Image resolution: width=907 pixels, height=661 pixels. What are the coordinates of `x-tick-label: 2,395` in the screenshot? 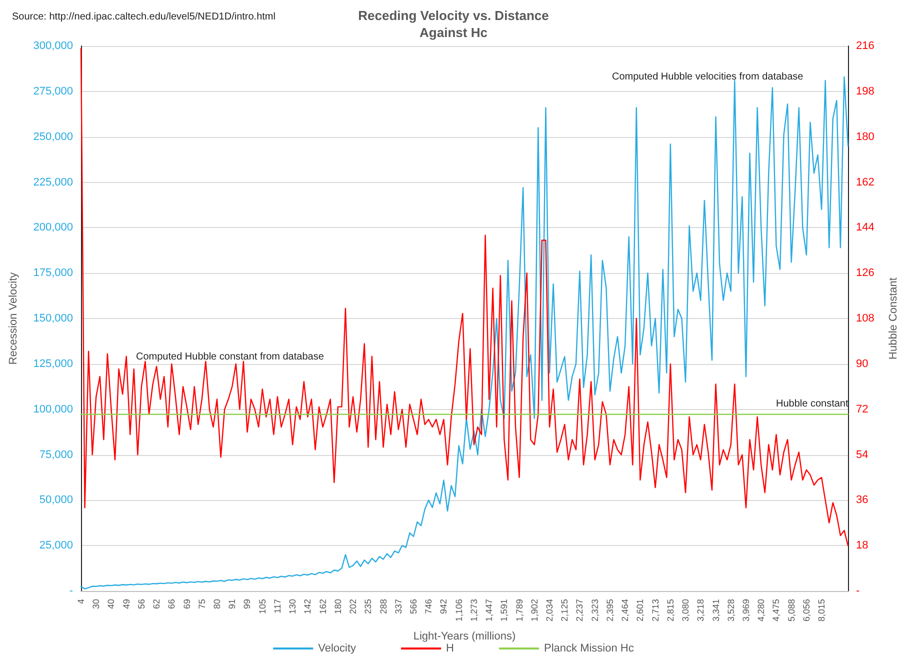 It's located at (609, 610).